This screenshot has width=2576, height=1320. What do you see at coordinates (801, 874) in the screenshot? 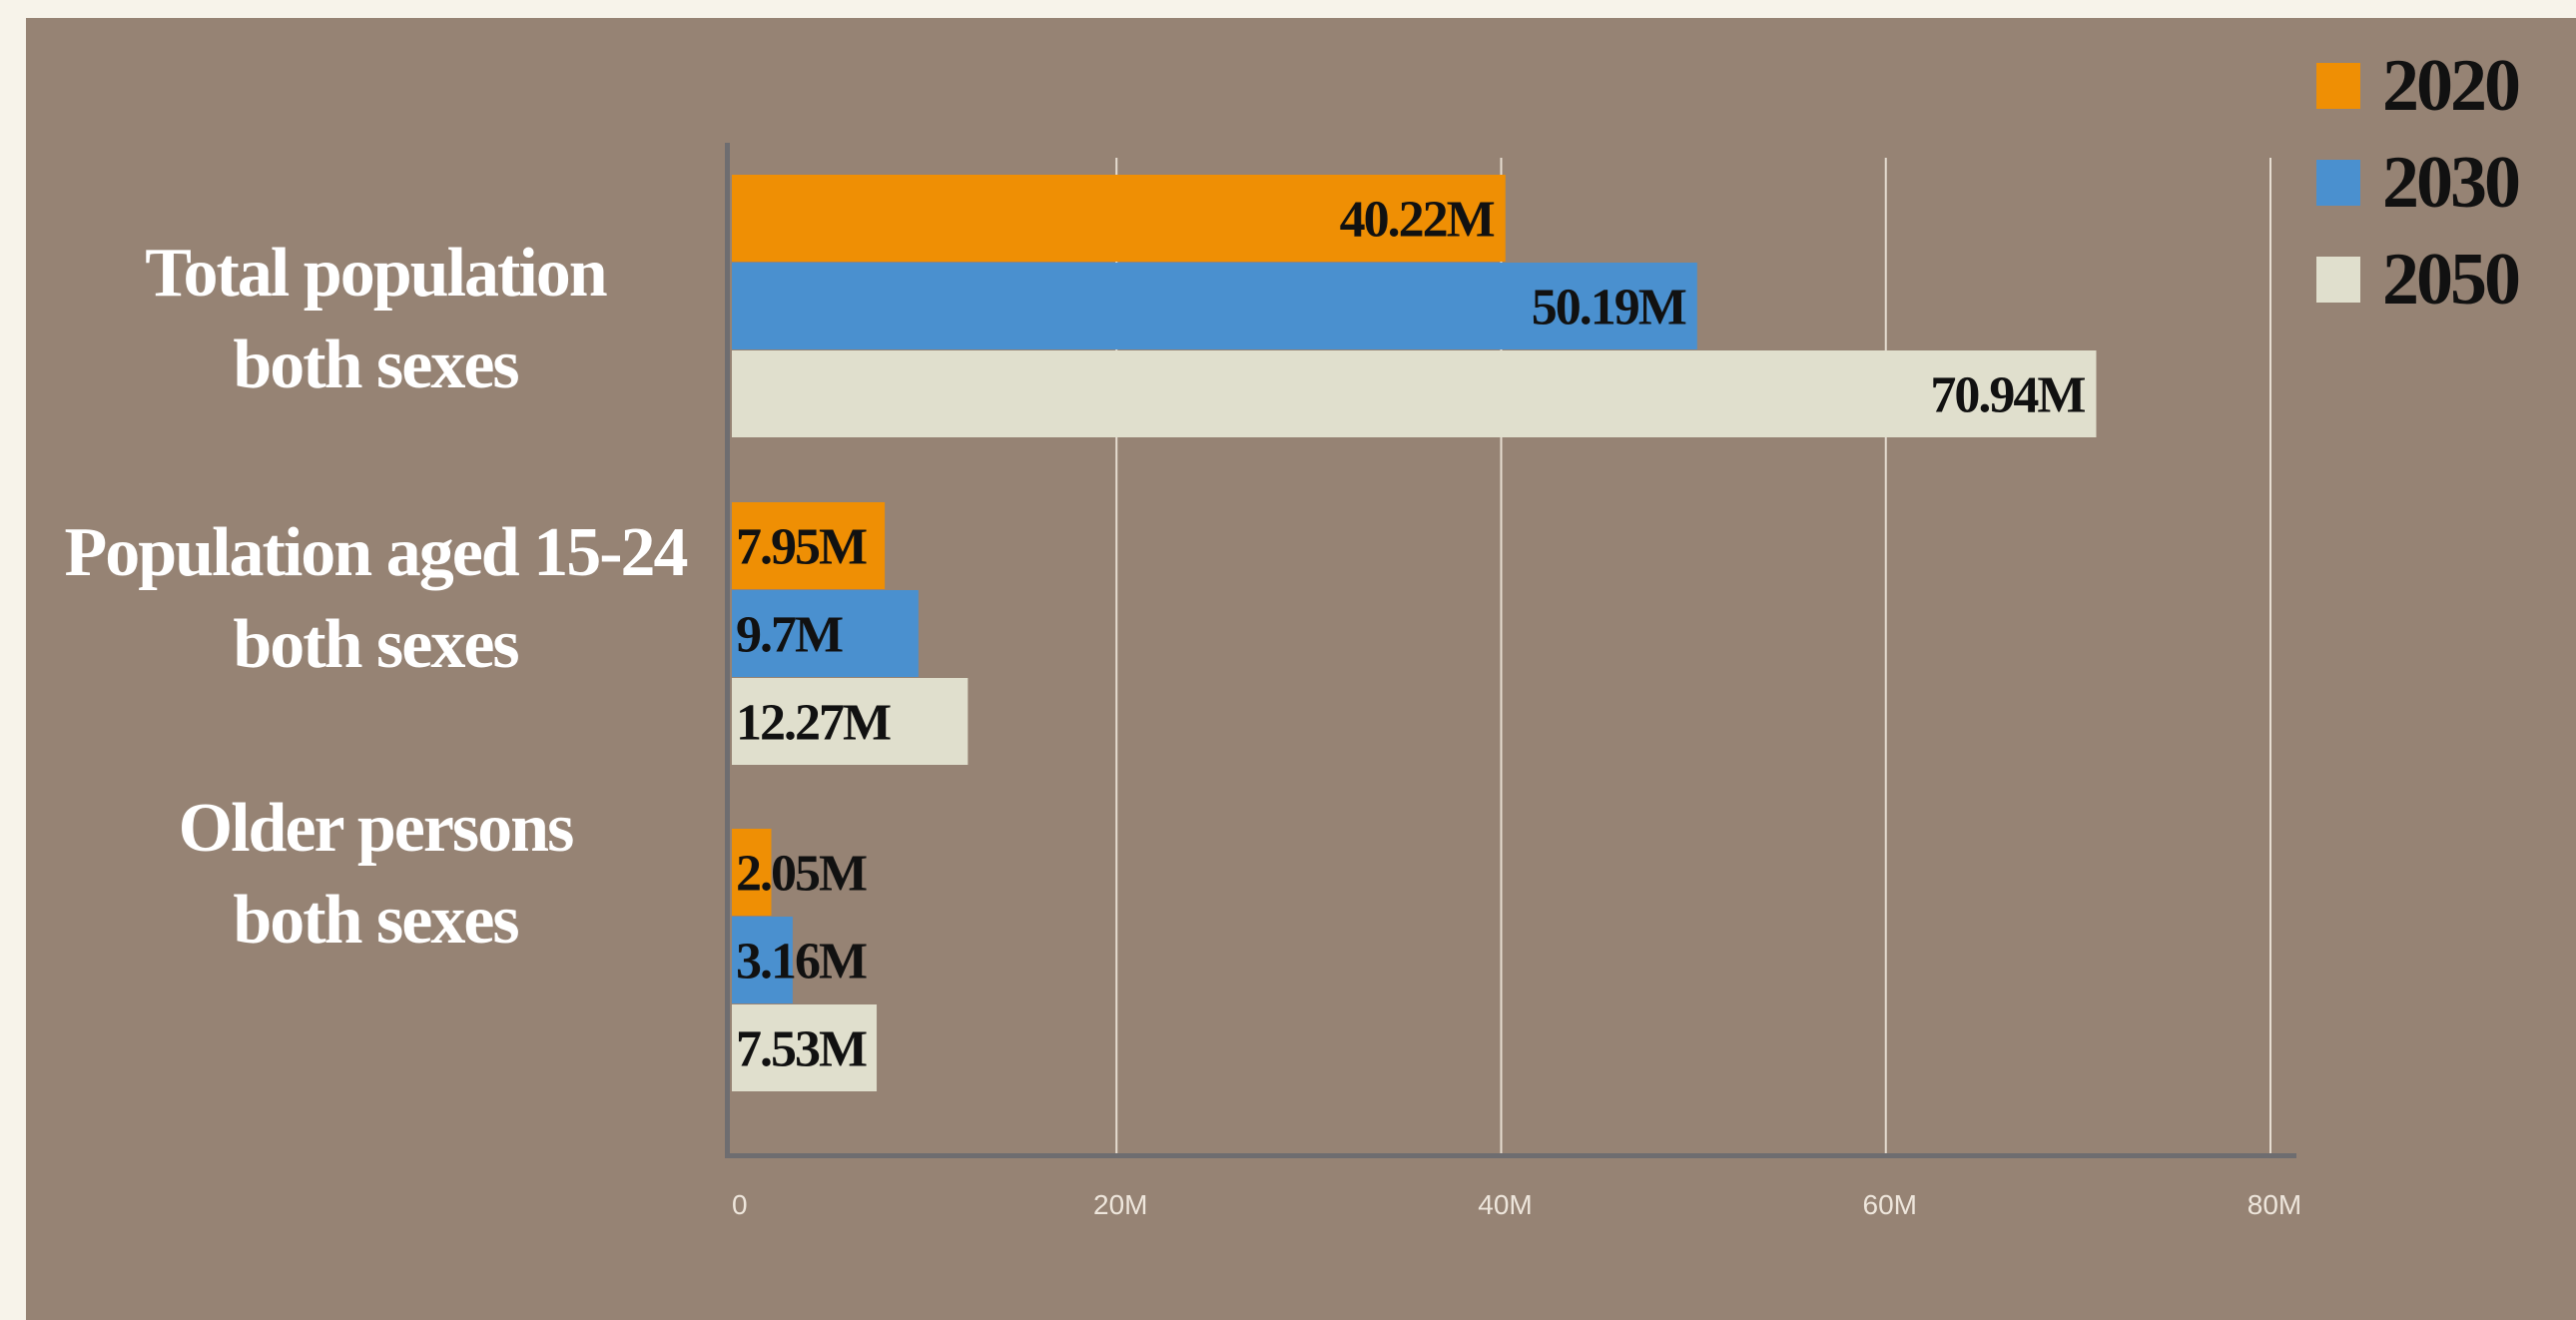
I see `value-label: 2.05M` at bounding box center [801, 874].